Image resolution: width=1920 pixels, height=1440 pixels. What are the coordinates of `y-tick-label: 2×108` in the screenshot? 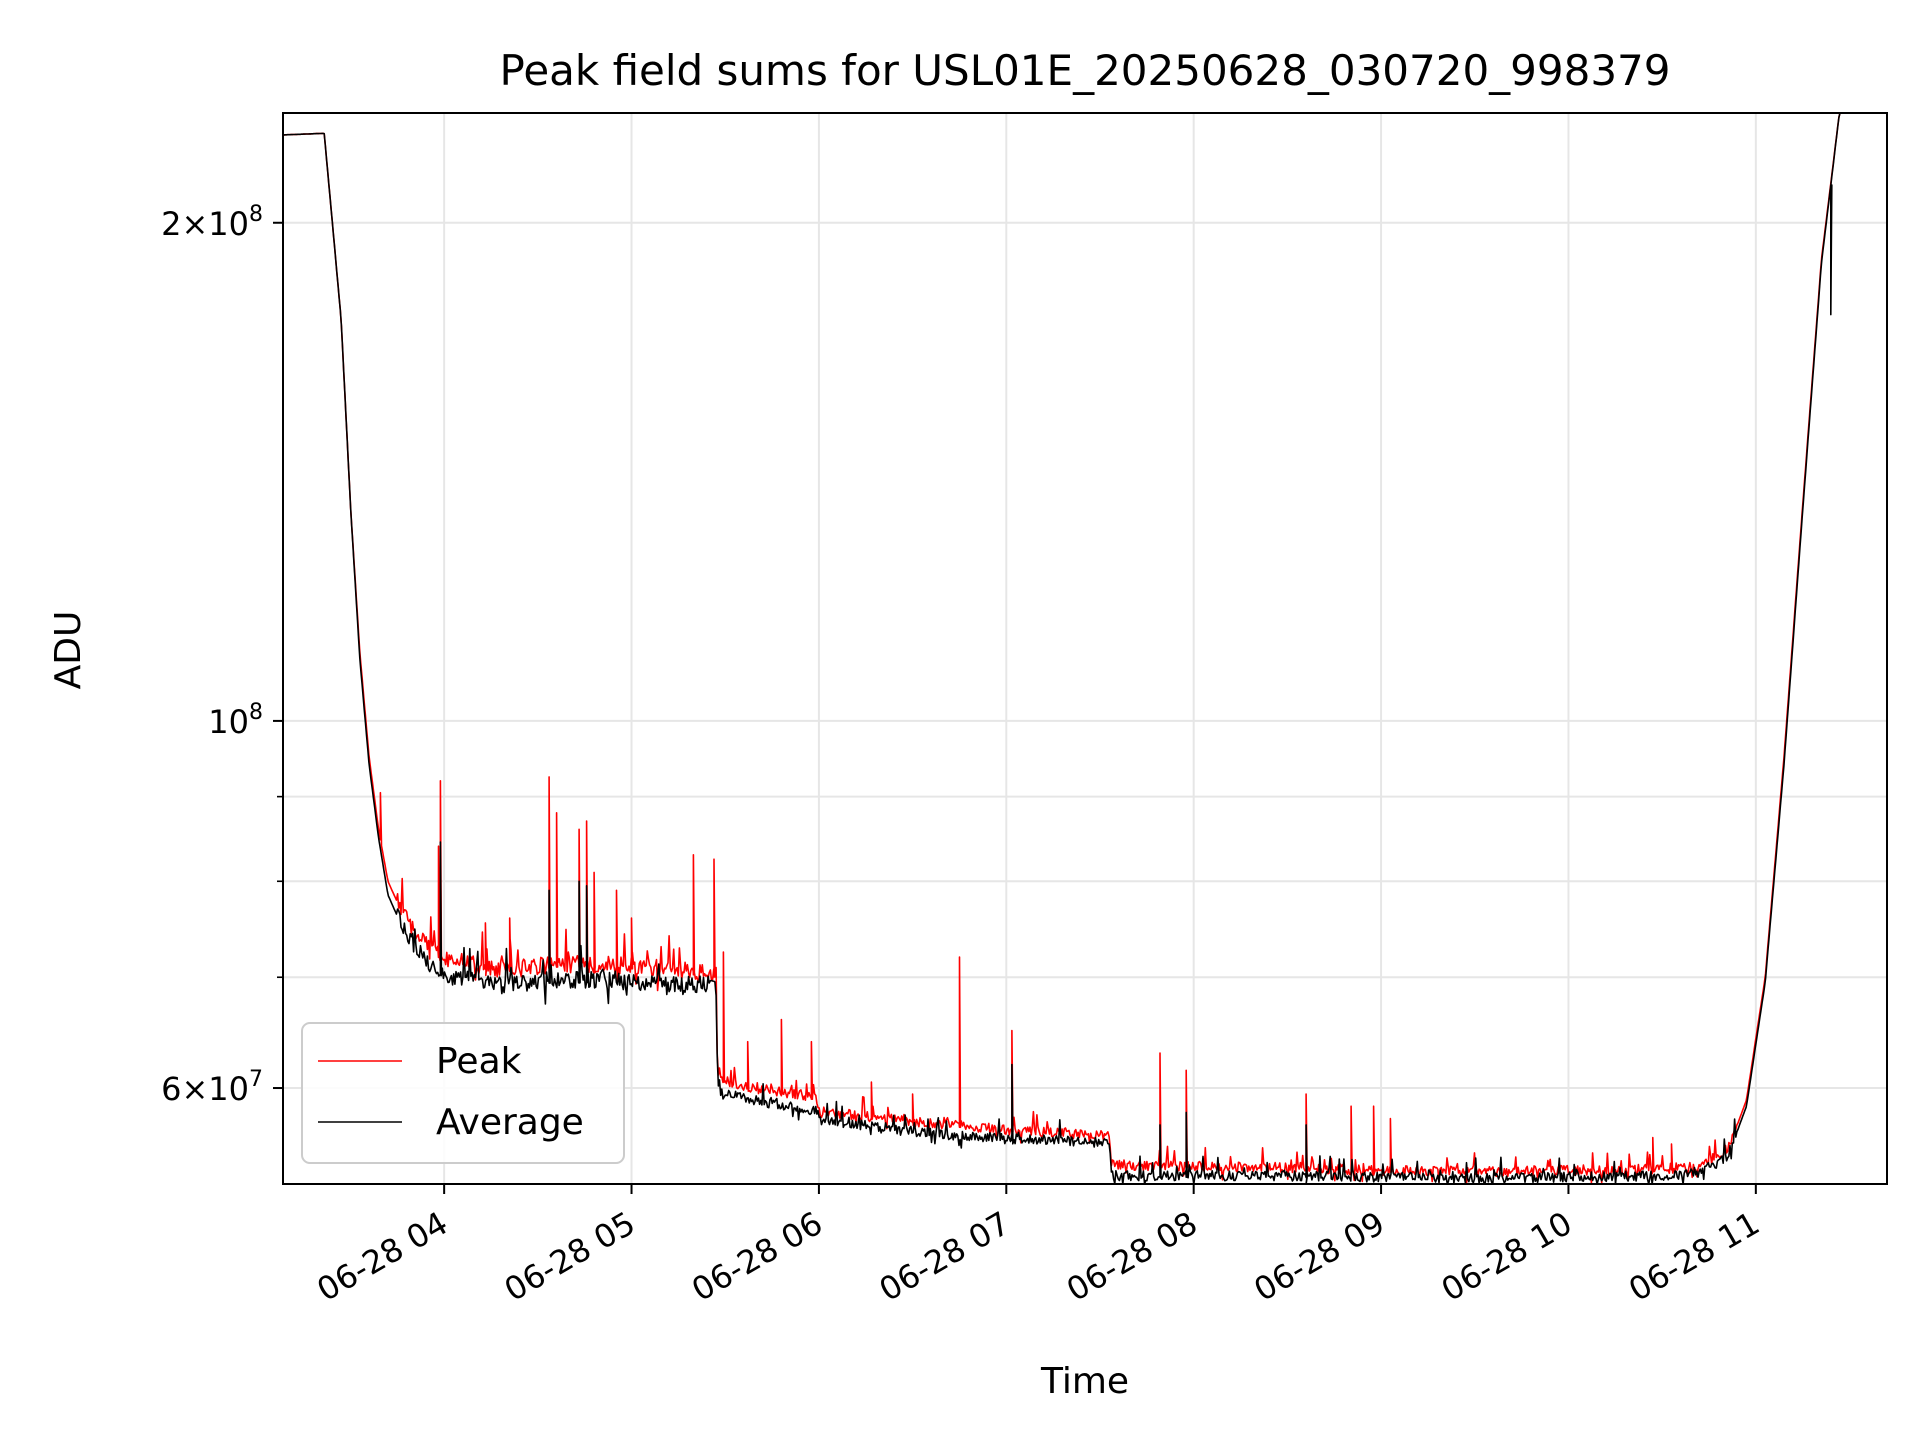 It's located at (212, 222).